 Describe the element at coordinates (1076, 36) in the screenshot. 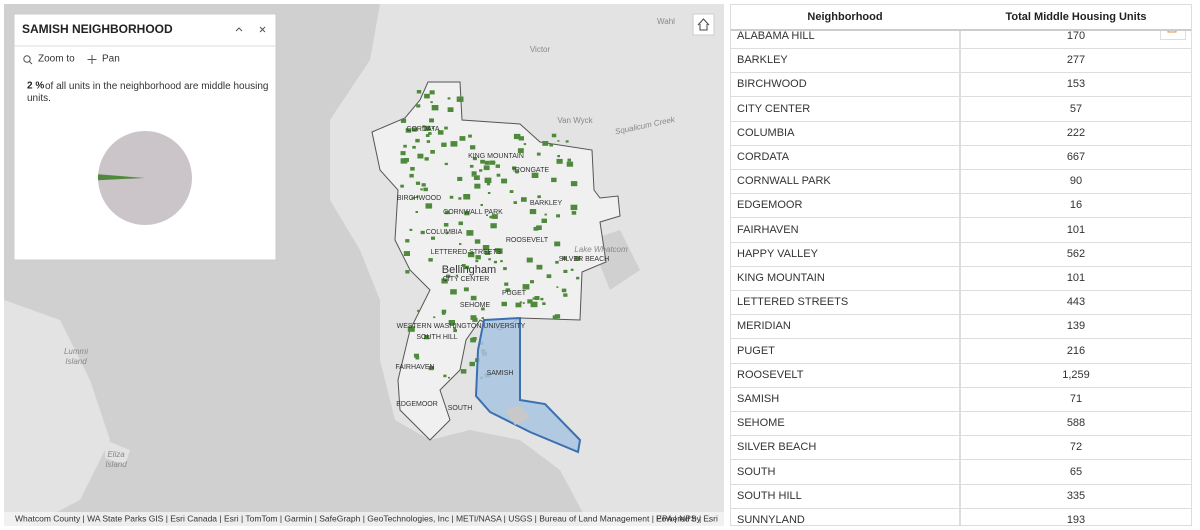

I see `units-cell: 170` at that location.